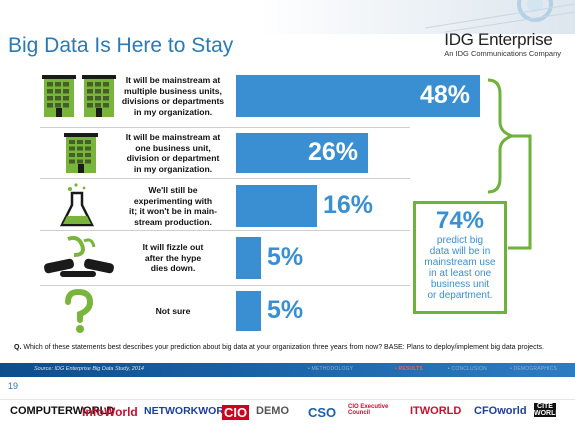  What do you see at coordinates (110, 412) in the screenshot?
I see `brand-logo: InfoWorld` at bounding box center [110, 412].